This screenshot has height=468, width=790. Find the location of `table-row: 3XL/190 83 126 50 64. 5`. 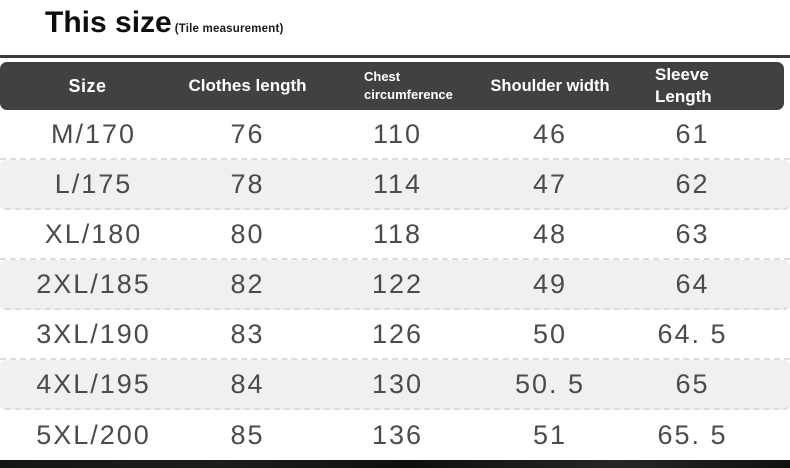

table-row: 3XL/190 83 126 50 64. 5 is located at coordinates (395, 335).